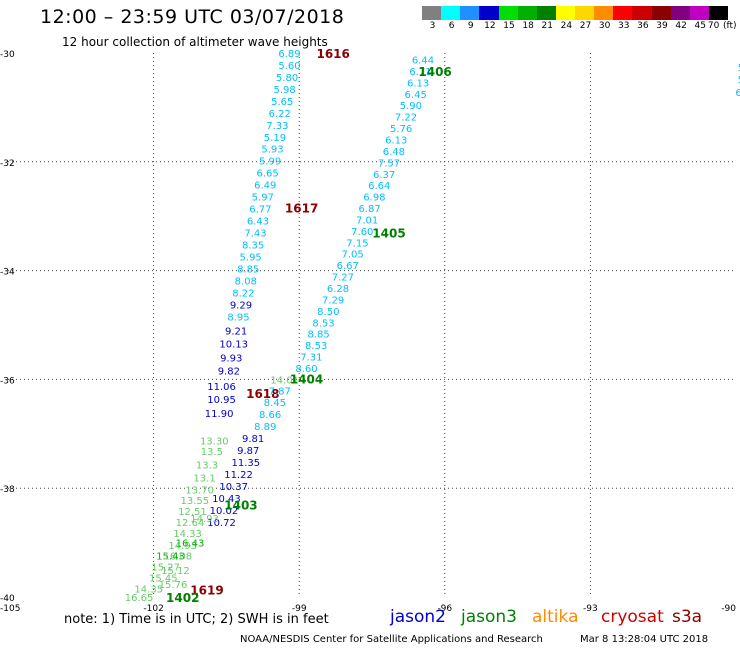  Describe the element at coordinates (212, 452) in the screenshot. I see `wave-height-value: 13.5` at that location.